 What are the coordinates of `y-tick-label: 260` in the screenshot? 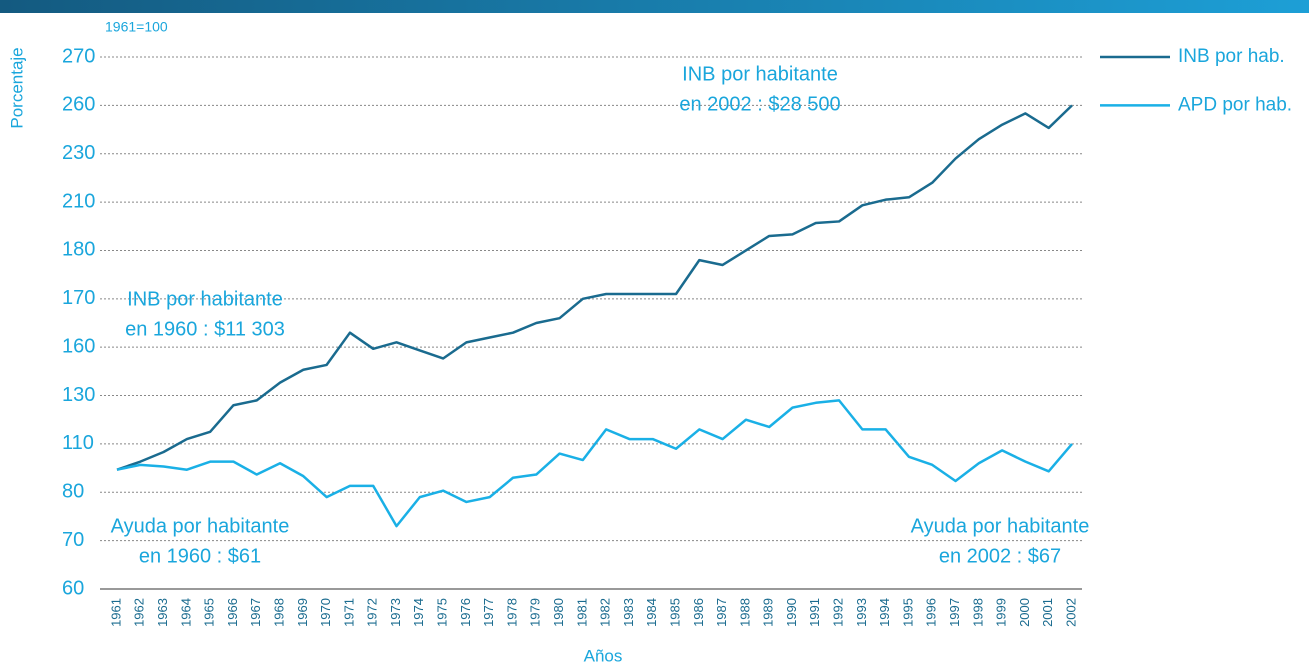 It's located at (78, 105).